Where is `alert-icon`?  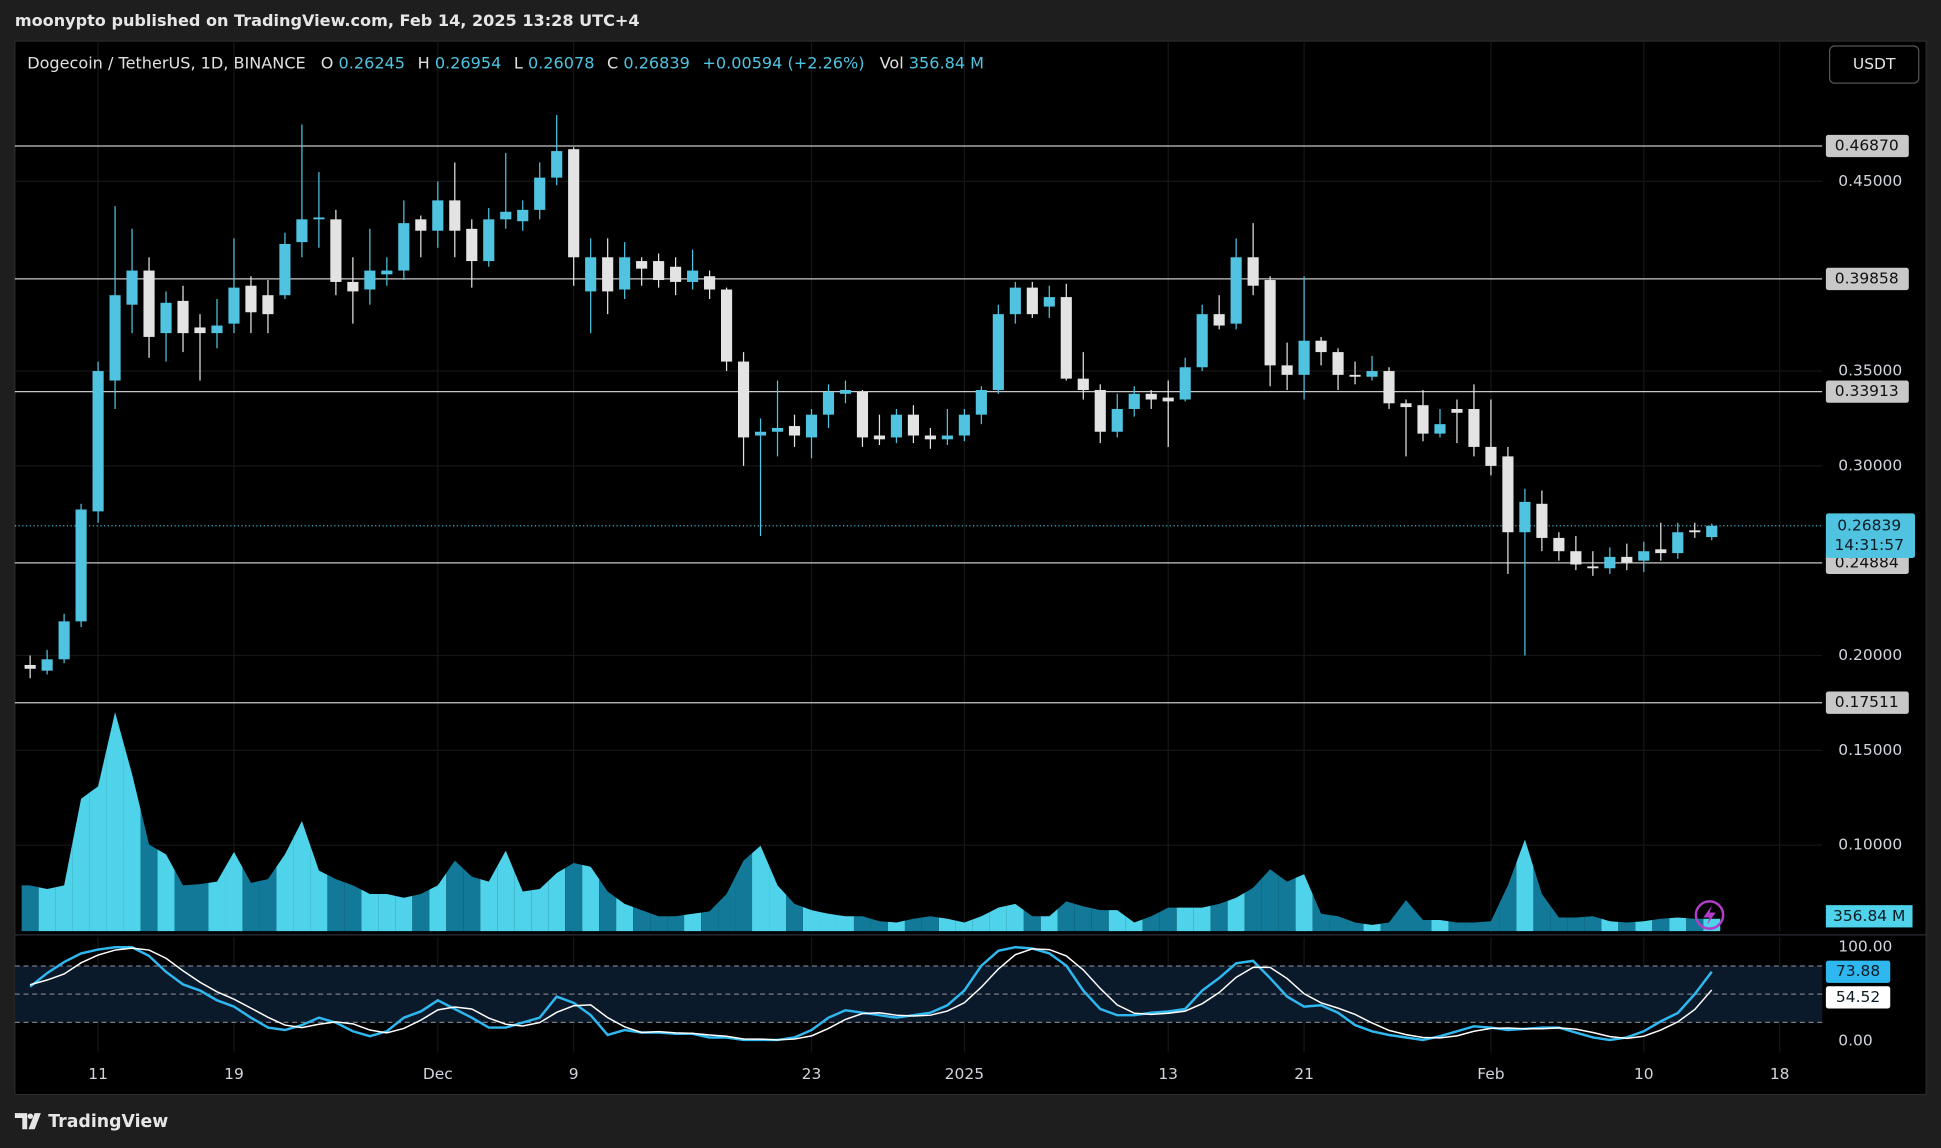
alert-icon is located at coordinates (1709, 915).